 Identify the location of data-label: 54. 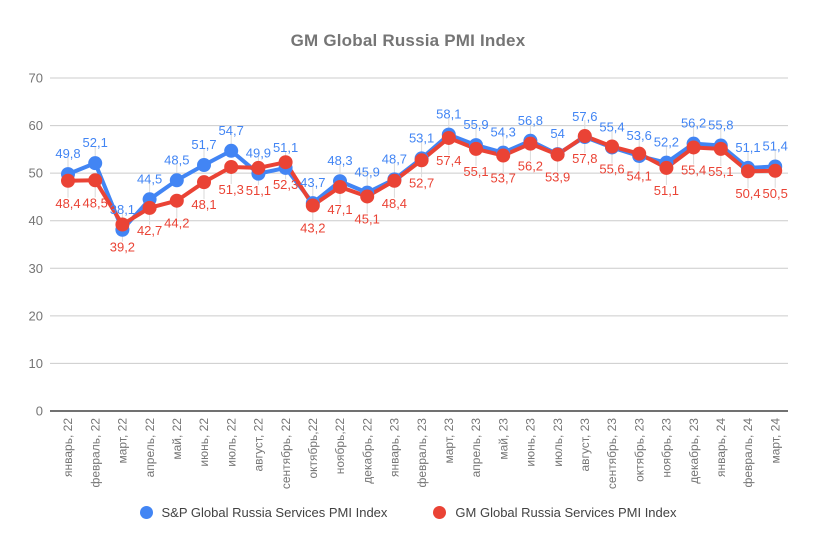
(557, 133).